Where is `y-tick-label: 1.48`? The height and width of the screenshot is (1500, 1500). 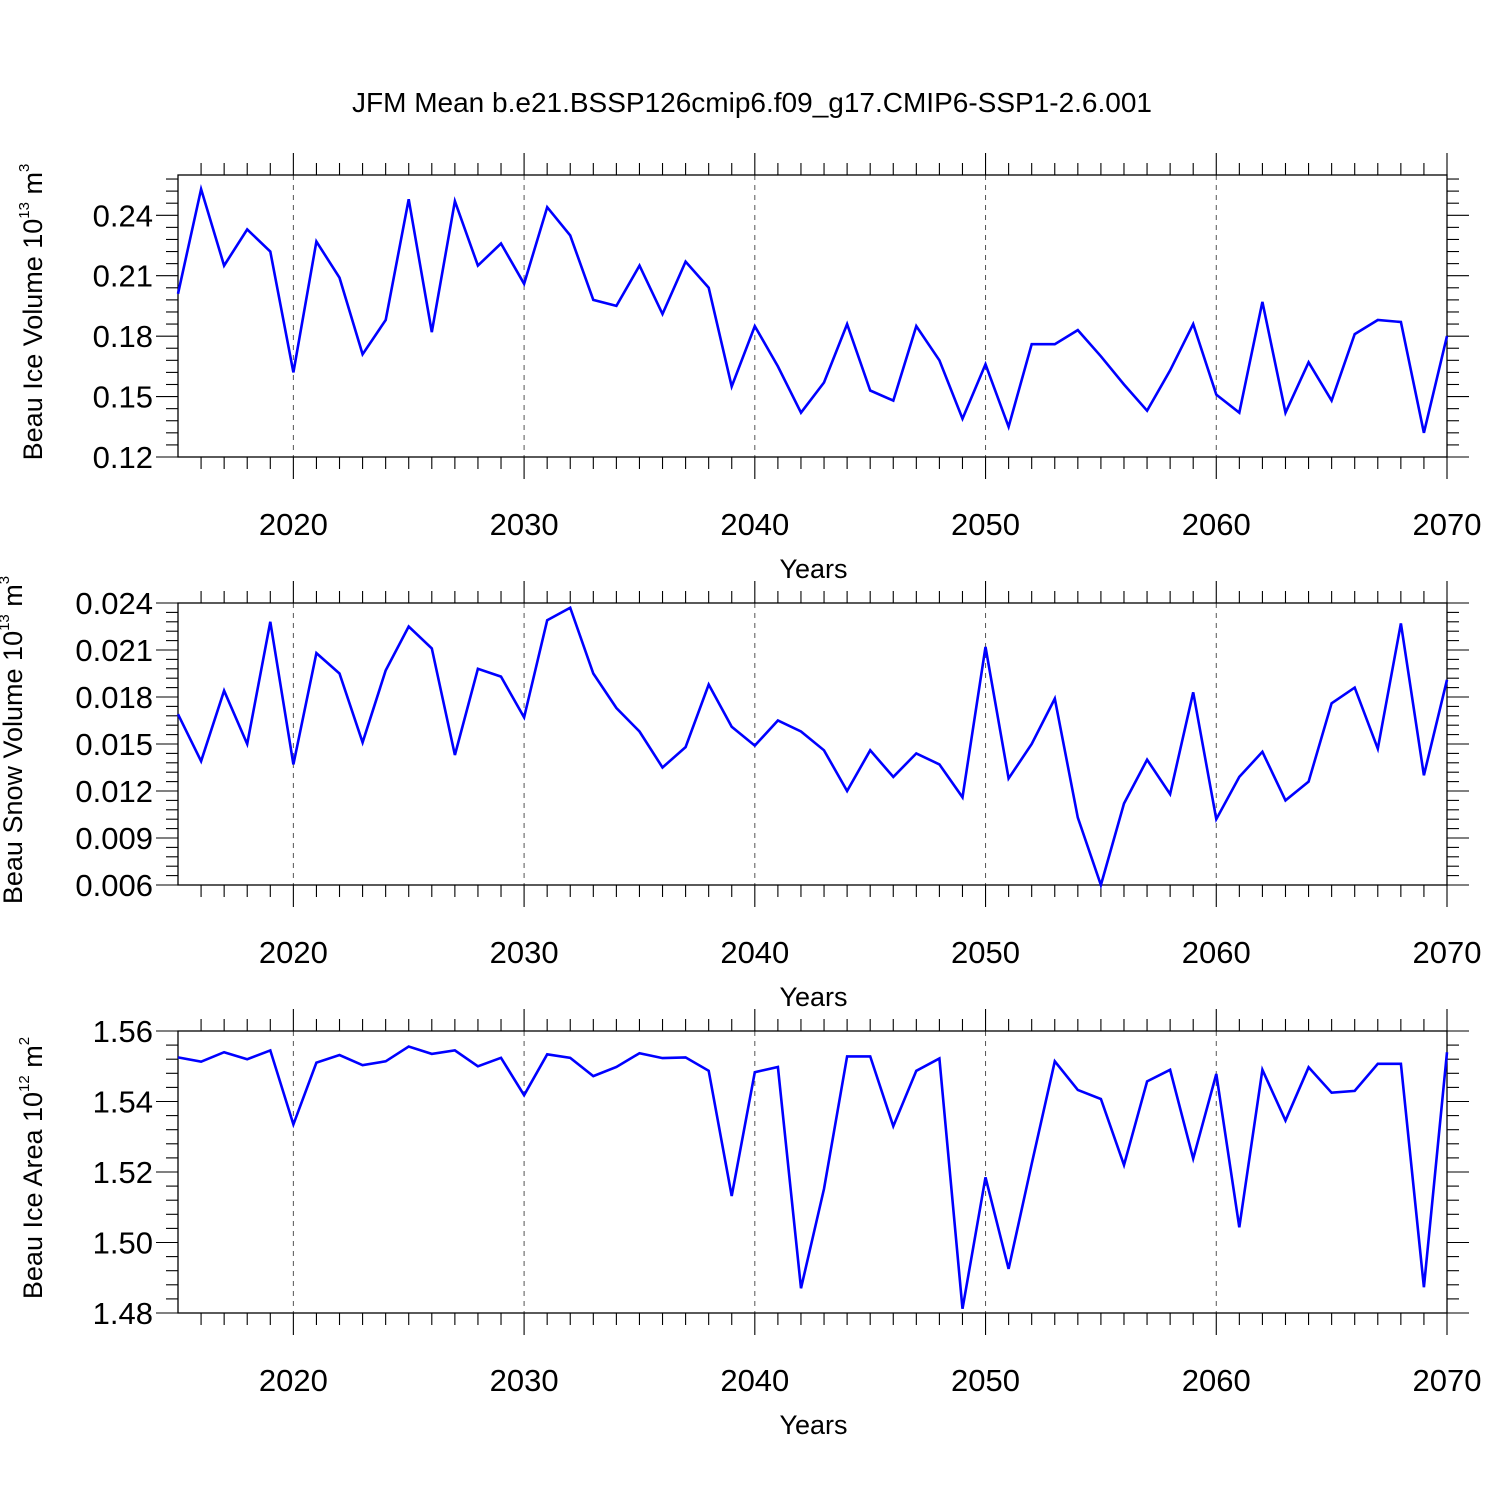
y-tick-label: 1.48 is located at coordinates (123, 1313).